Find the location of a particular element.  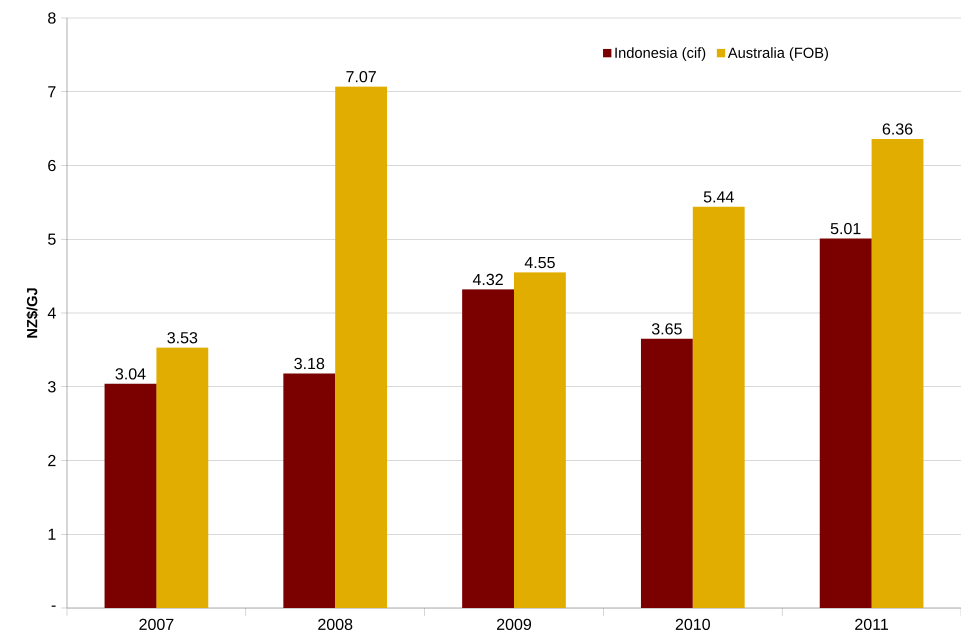

y-tick-label: 2 is located at coordinates (52, 460).